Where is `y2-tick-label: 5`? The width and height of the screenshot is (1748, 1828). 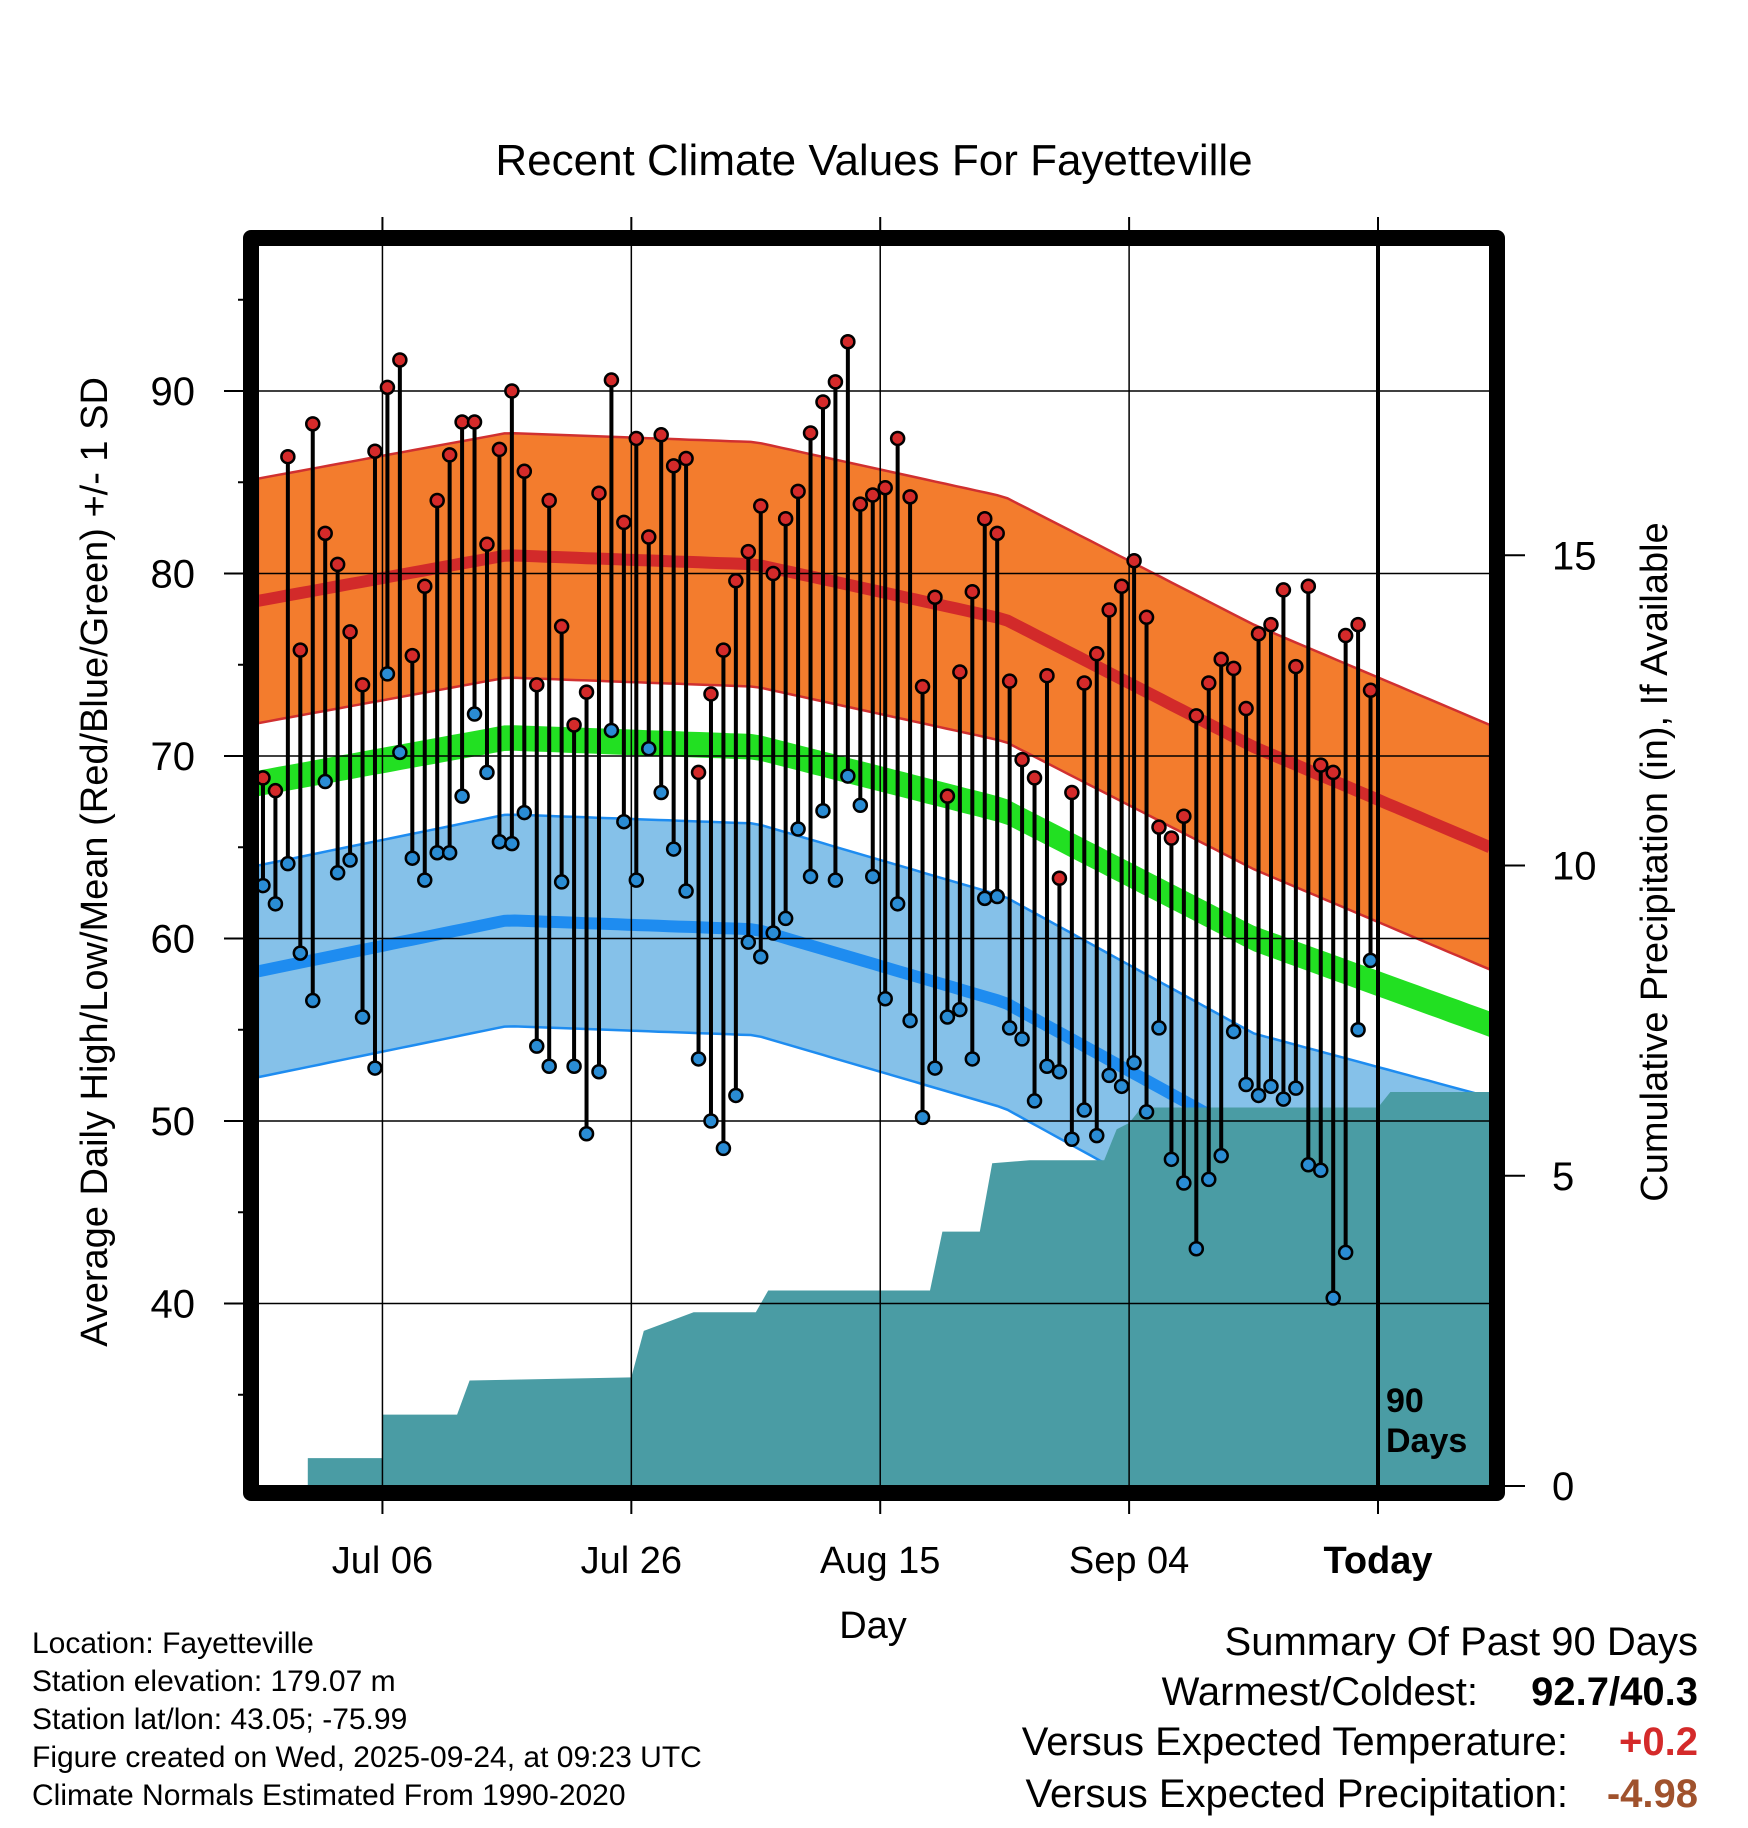
y2-tick-label: 5 is located at coordinates (1563, 1177).